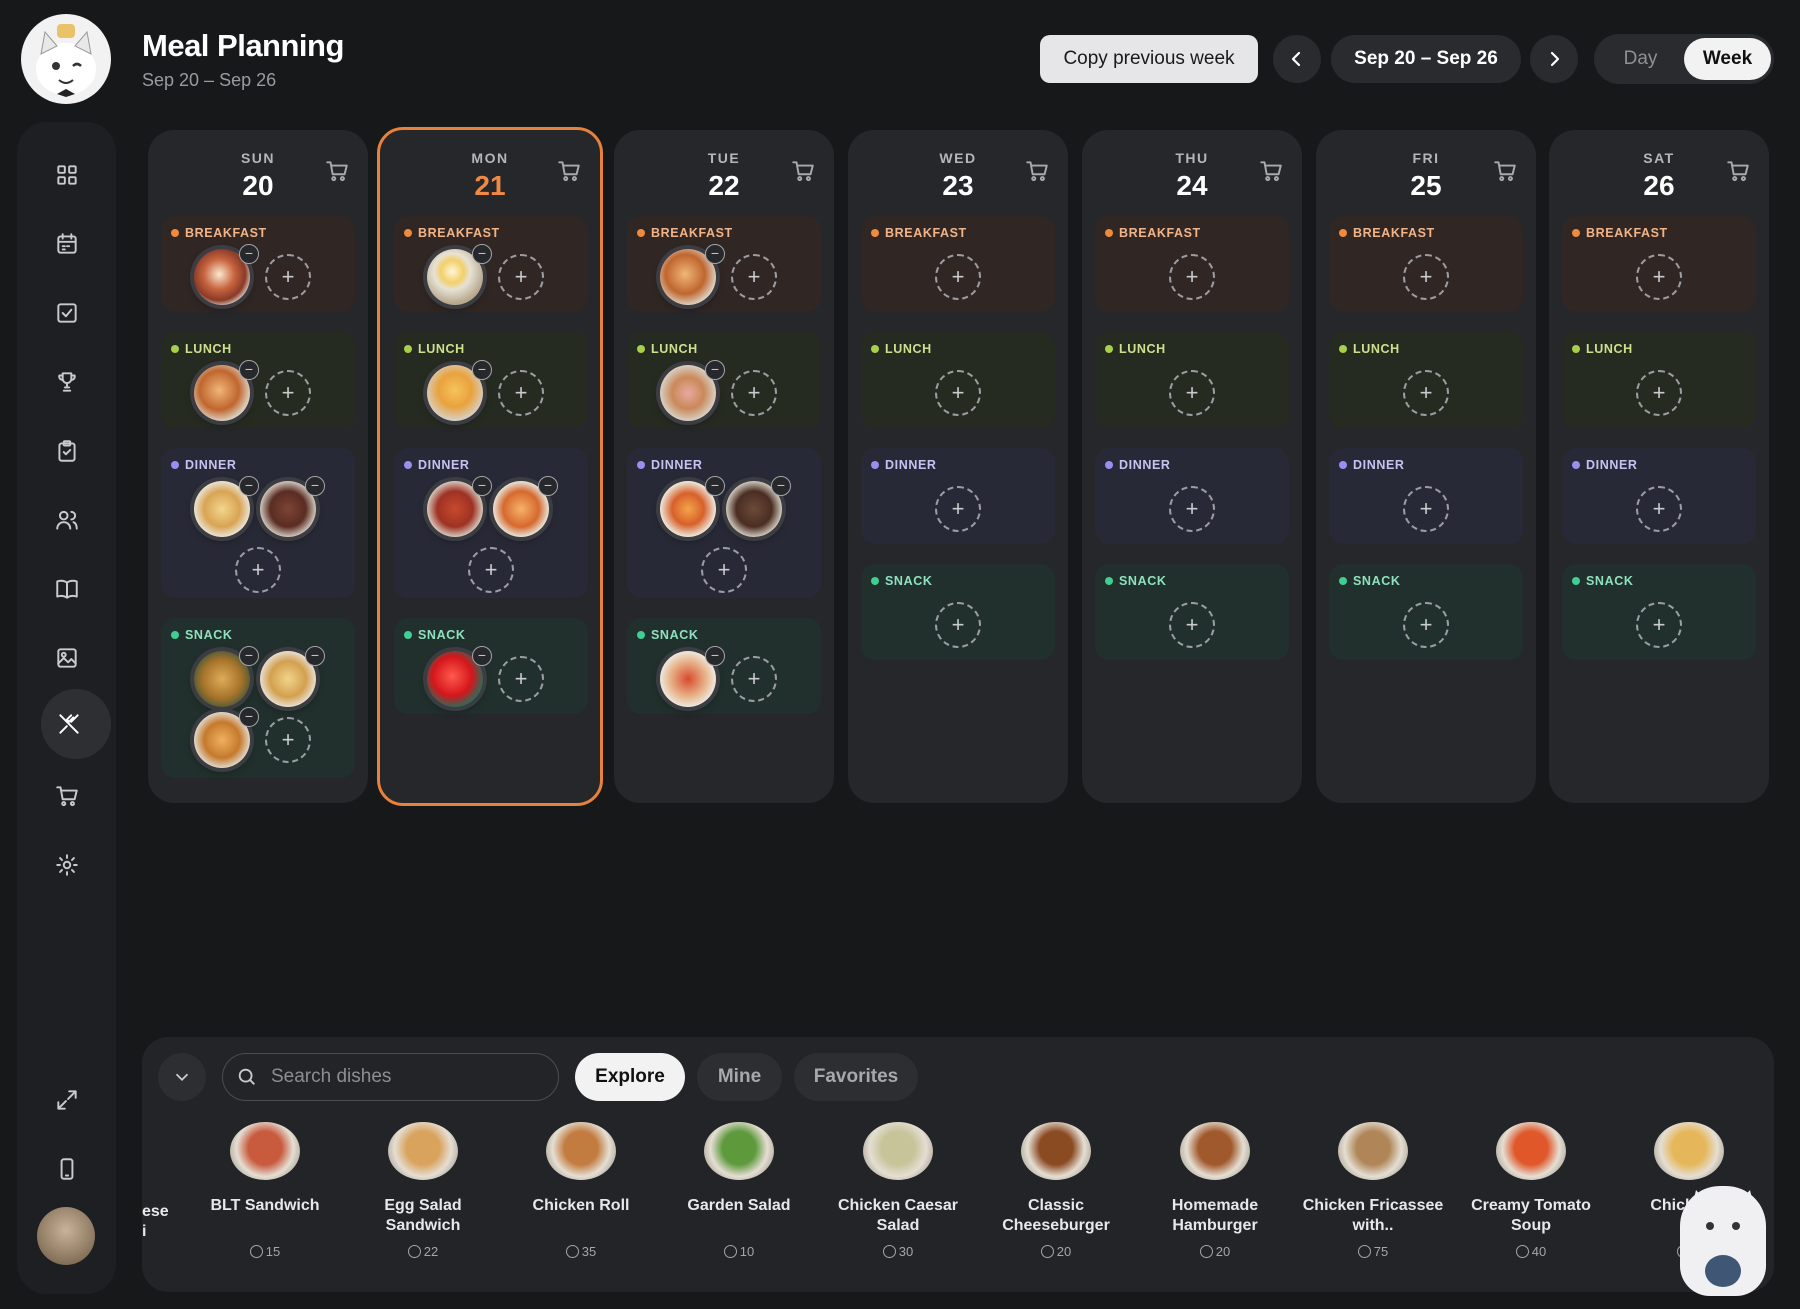  Describe the element at coordinates (67, 1100) in the screenshot. I see `expand-button` at that location.